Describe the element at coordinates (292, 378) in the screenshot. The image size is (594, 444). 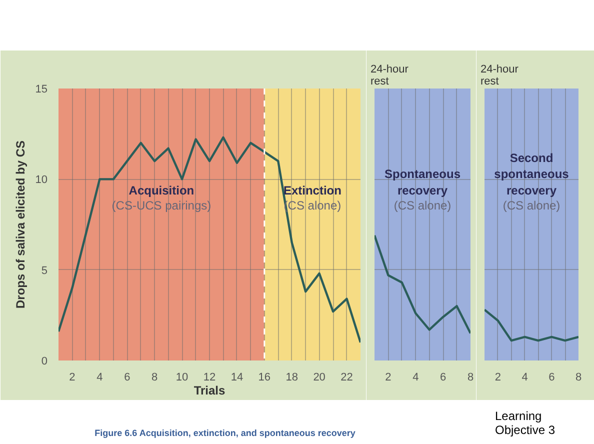
I see `x-tick-label: 18` at that location.